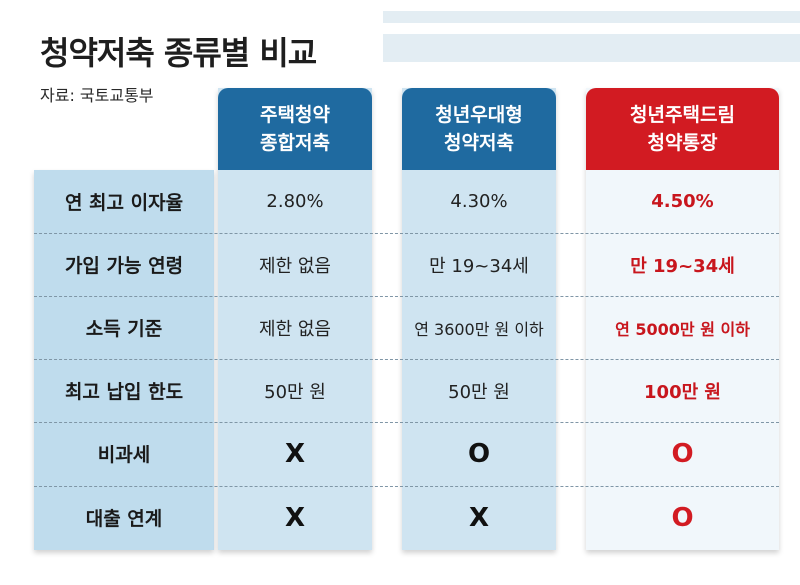  Describe the element at coordinates (295, 143) in the screenshot. I see `column-header-line2: 종합저축` at that location.